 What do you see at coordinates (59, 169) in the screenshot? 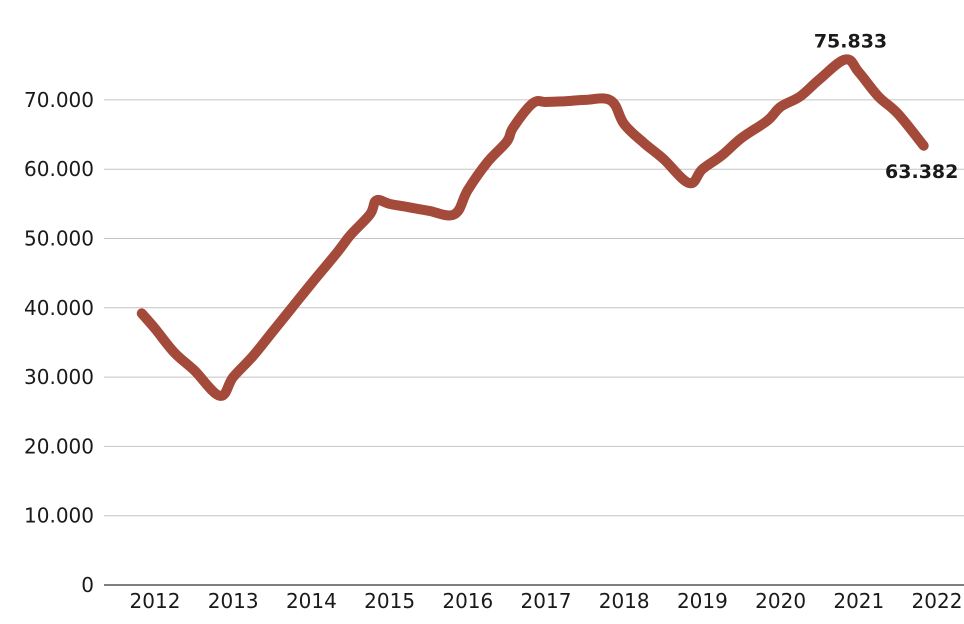
I see `y-tick-label: 60.000` at bounding box center [59, 169].